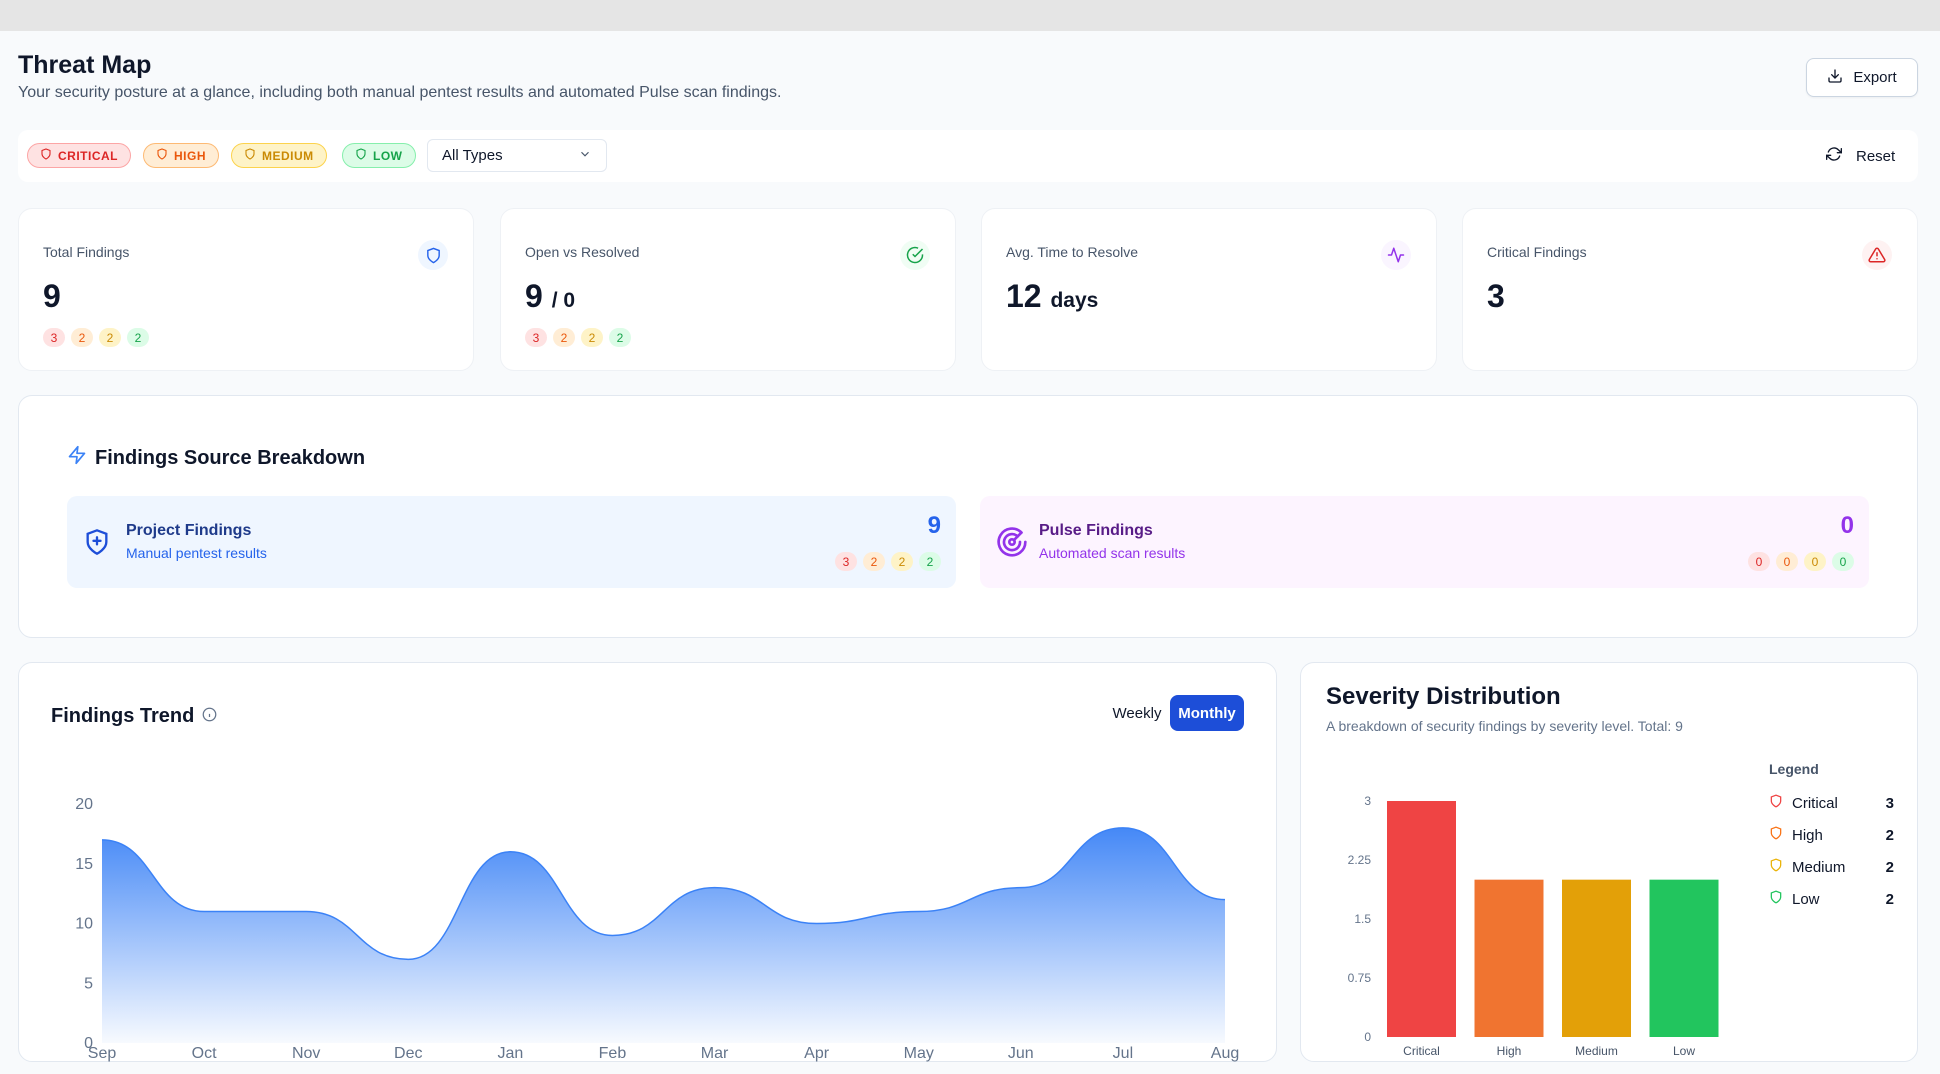  What do you see at coordinates (1807, 835) in the screenshot?
I see `legend-name: High` at bounding box center [1807, 835].